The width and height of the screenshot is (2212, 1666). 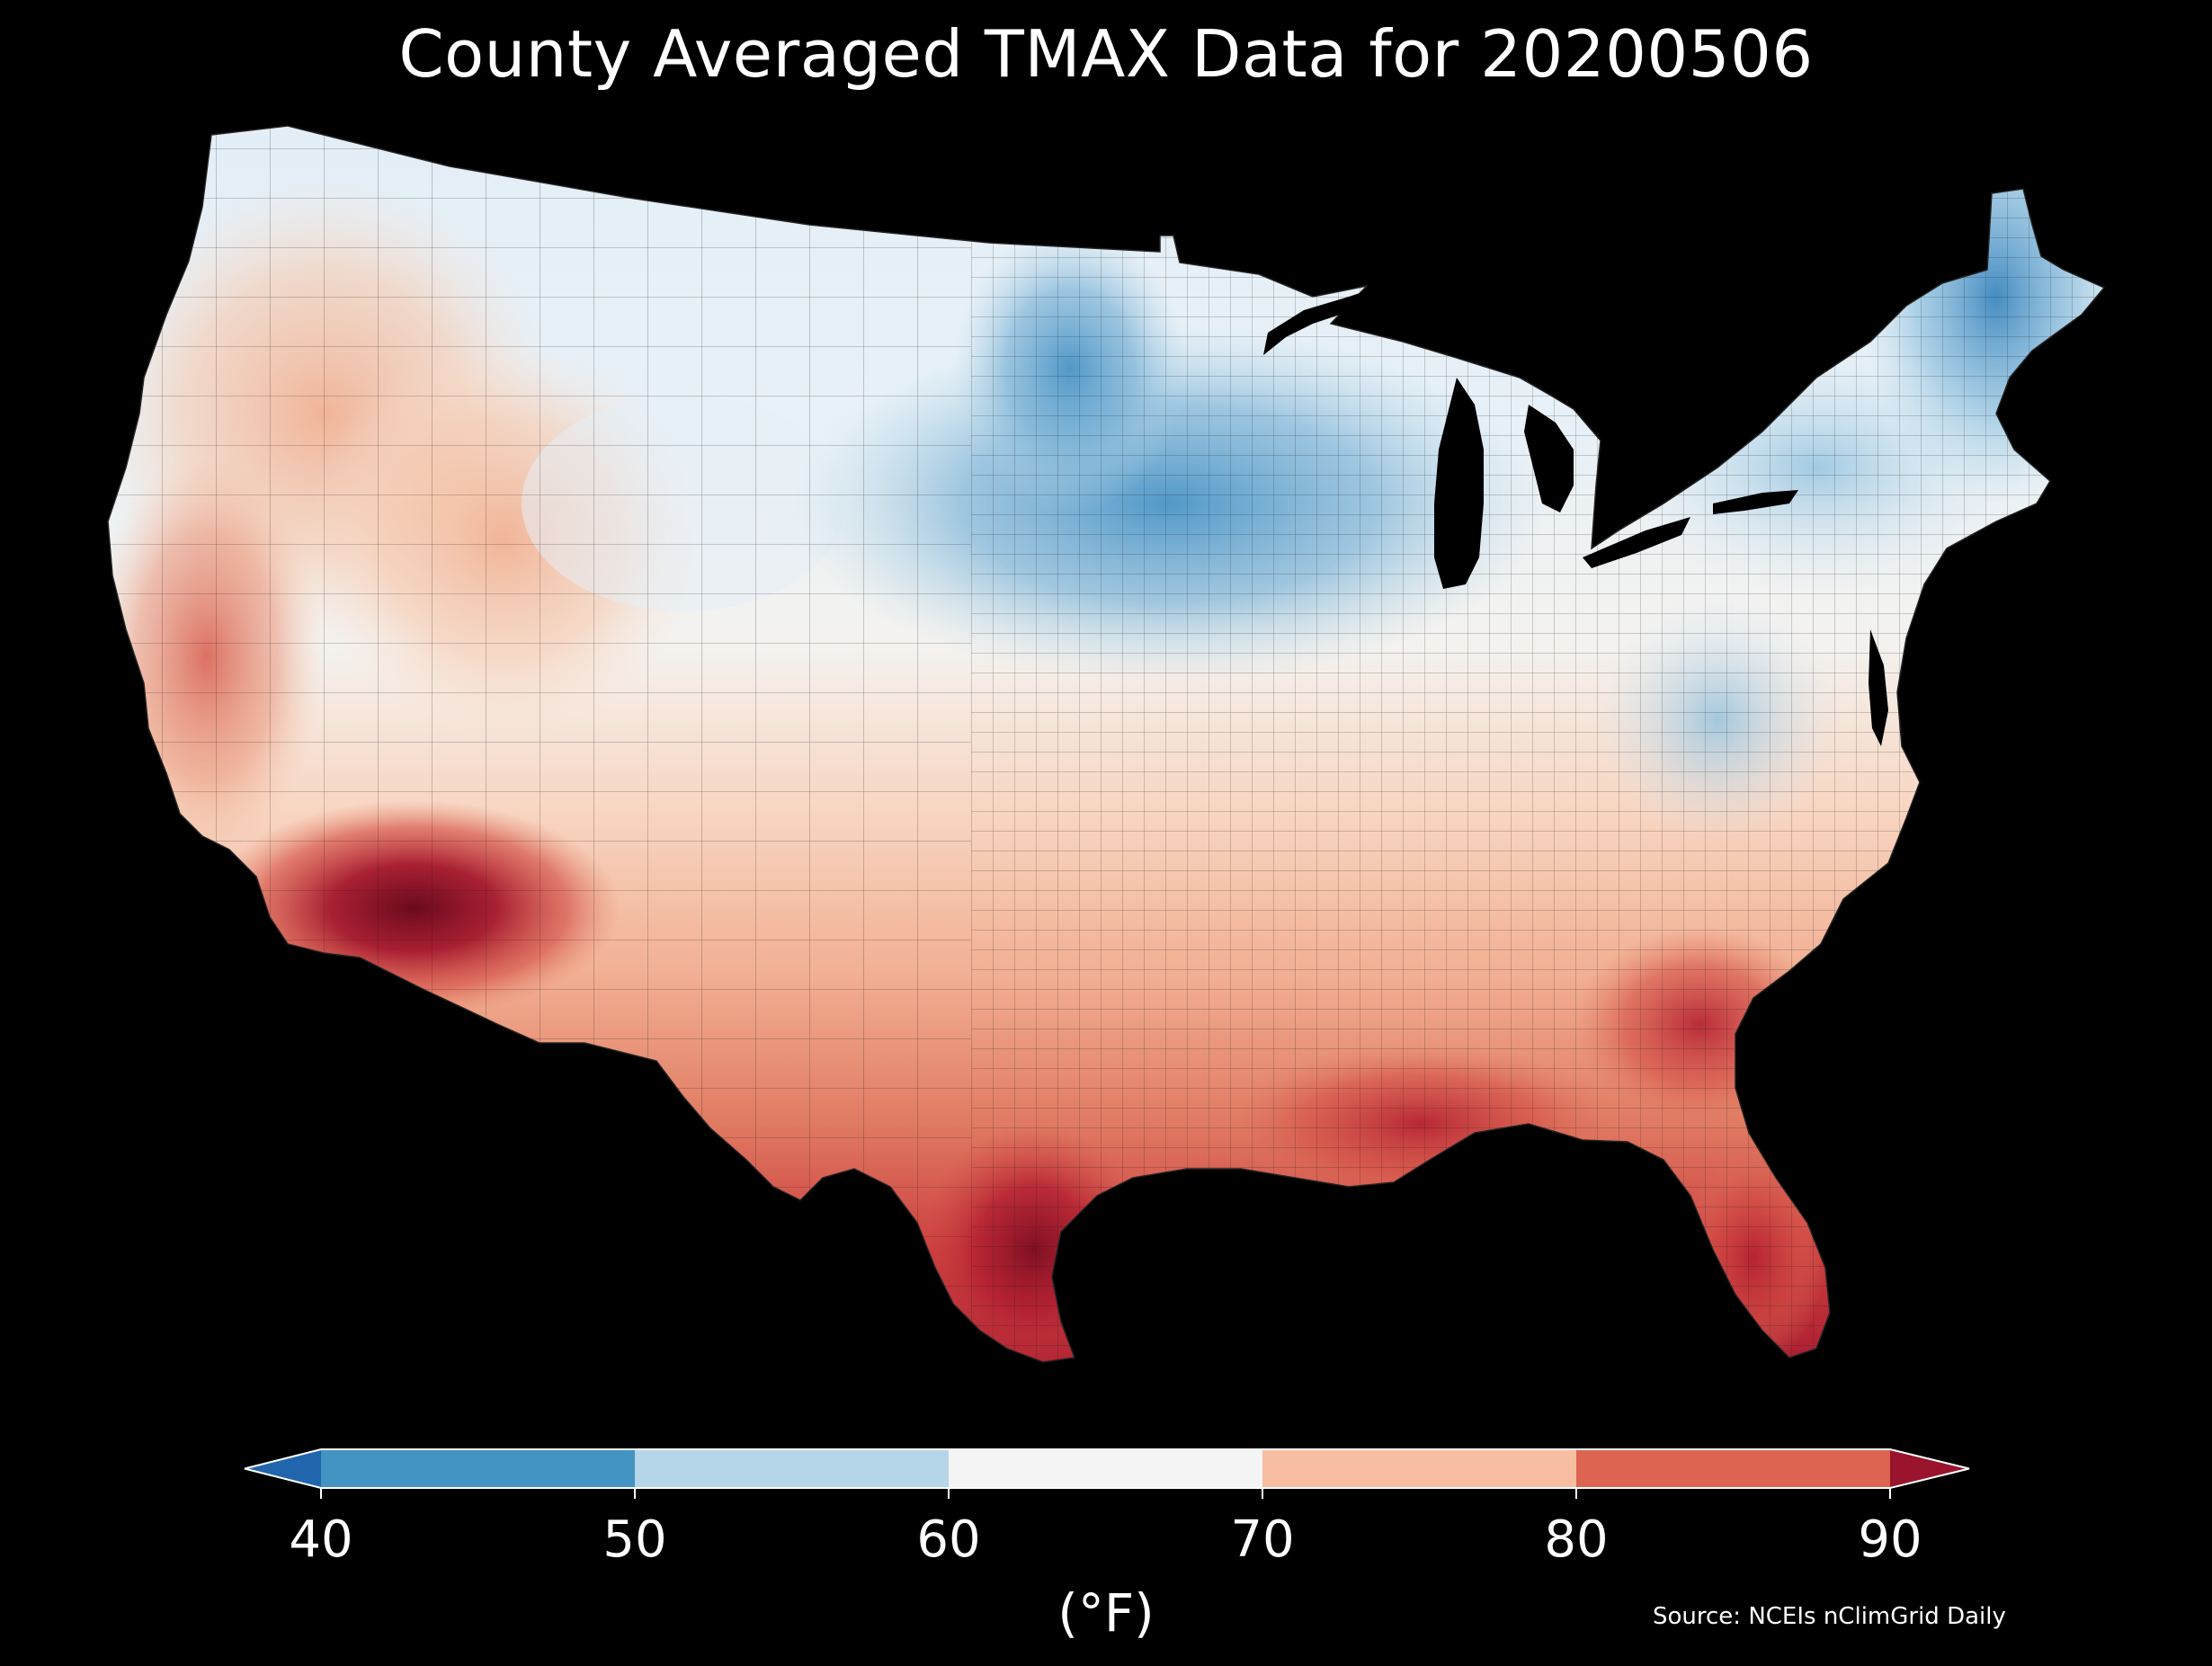 I want to click on colorbar-extend-low, so click(x=283, y=1468).